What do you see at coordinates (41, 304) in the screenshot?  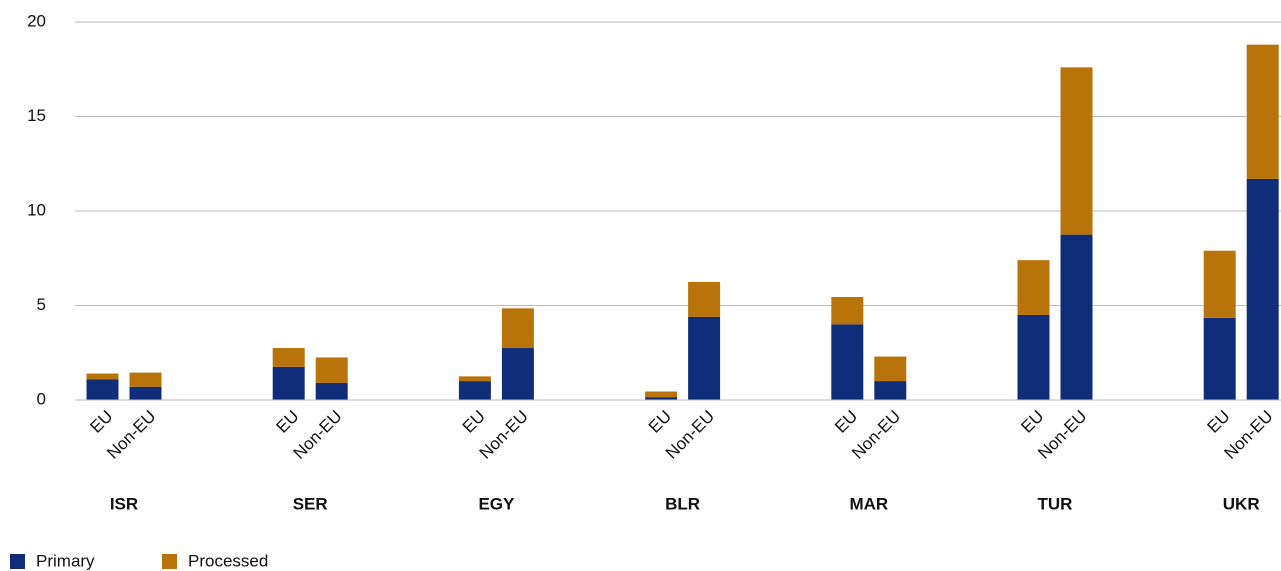 I see `y-tick-label: 5` at bounding box center [41, 304].